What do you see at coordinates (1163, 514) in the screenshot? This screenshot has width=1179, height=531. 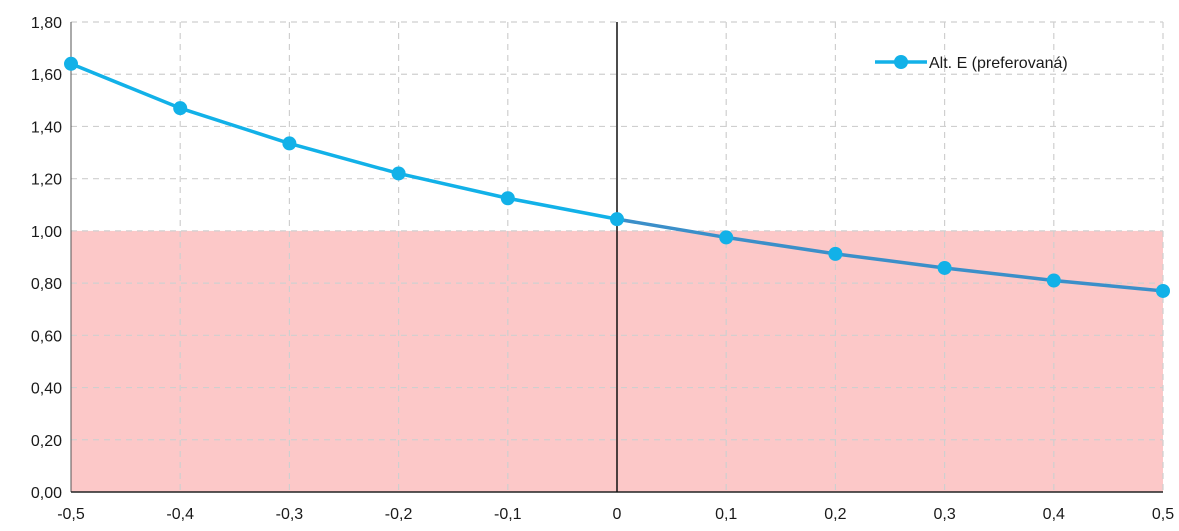 I see `x-tick-label: 0,5` at bounding box center [1163, 514].